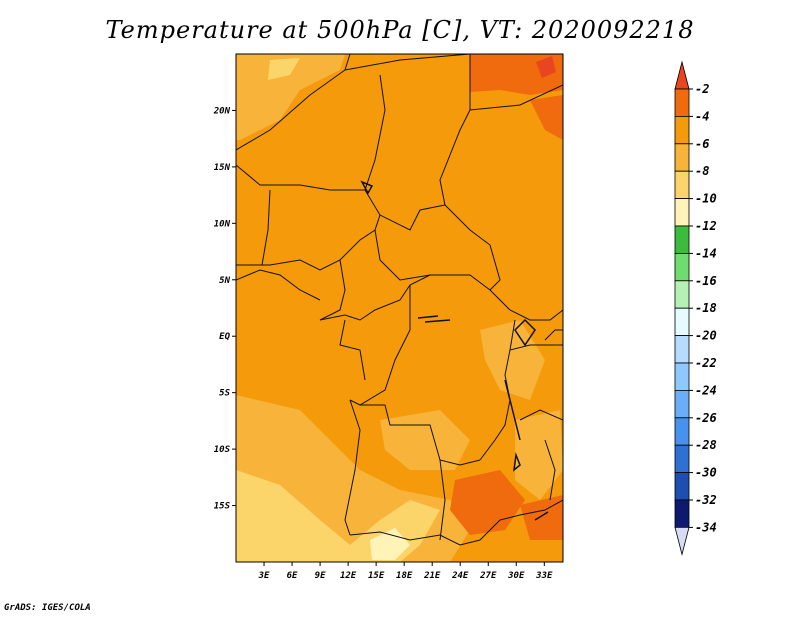 The height and width of the screenshot is (618, 800). I want to click on lon-tick-label: 27E, so click(488, 576).